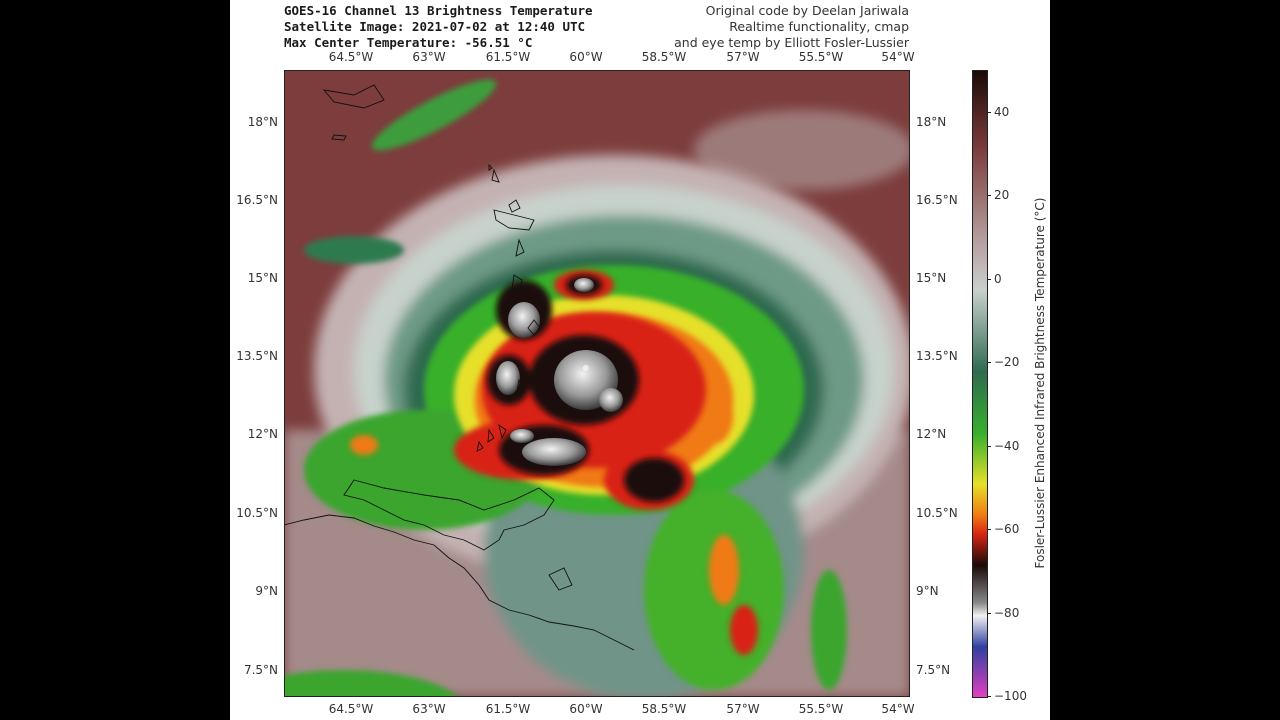 Image resolution: width=1280 pixels, height=720 pixels. Describe the element at coordinates (1007, 445) in the screenshot. I see `colorbar-tick-label: −40` at that location.